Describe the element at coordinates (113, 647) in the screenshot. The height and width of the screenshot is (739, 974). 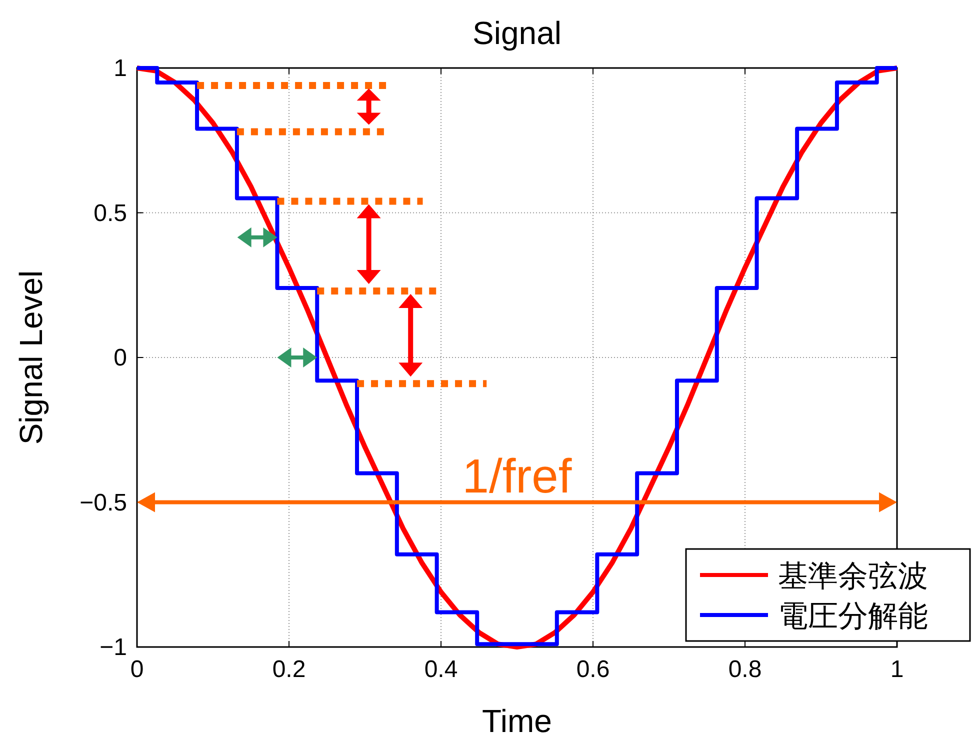
I see `y-tick-label: −1` at that location.